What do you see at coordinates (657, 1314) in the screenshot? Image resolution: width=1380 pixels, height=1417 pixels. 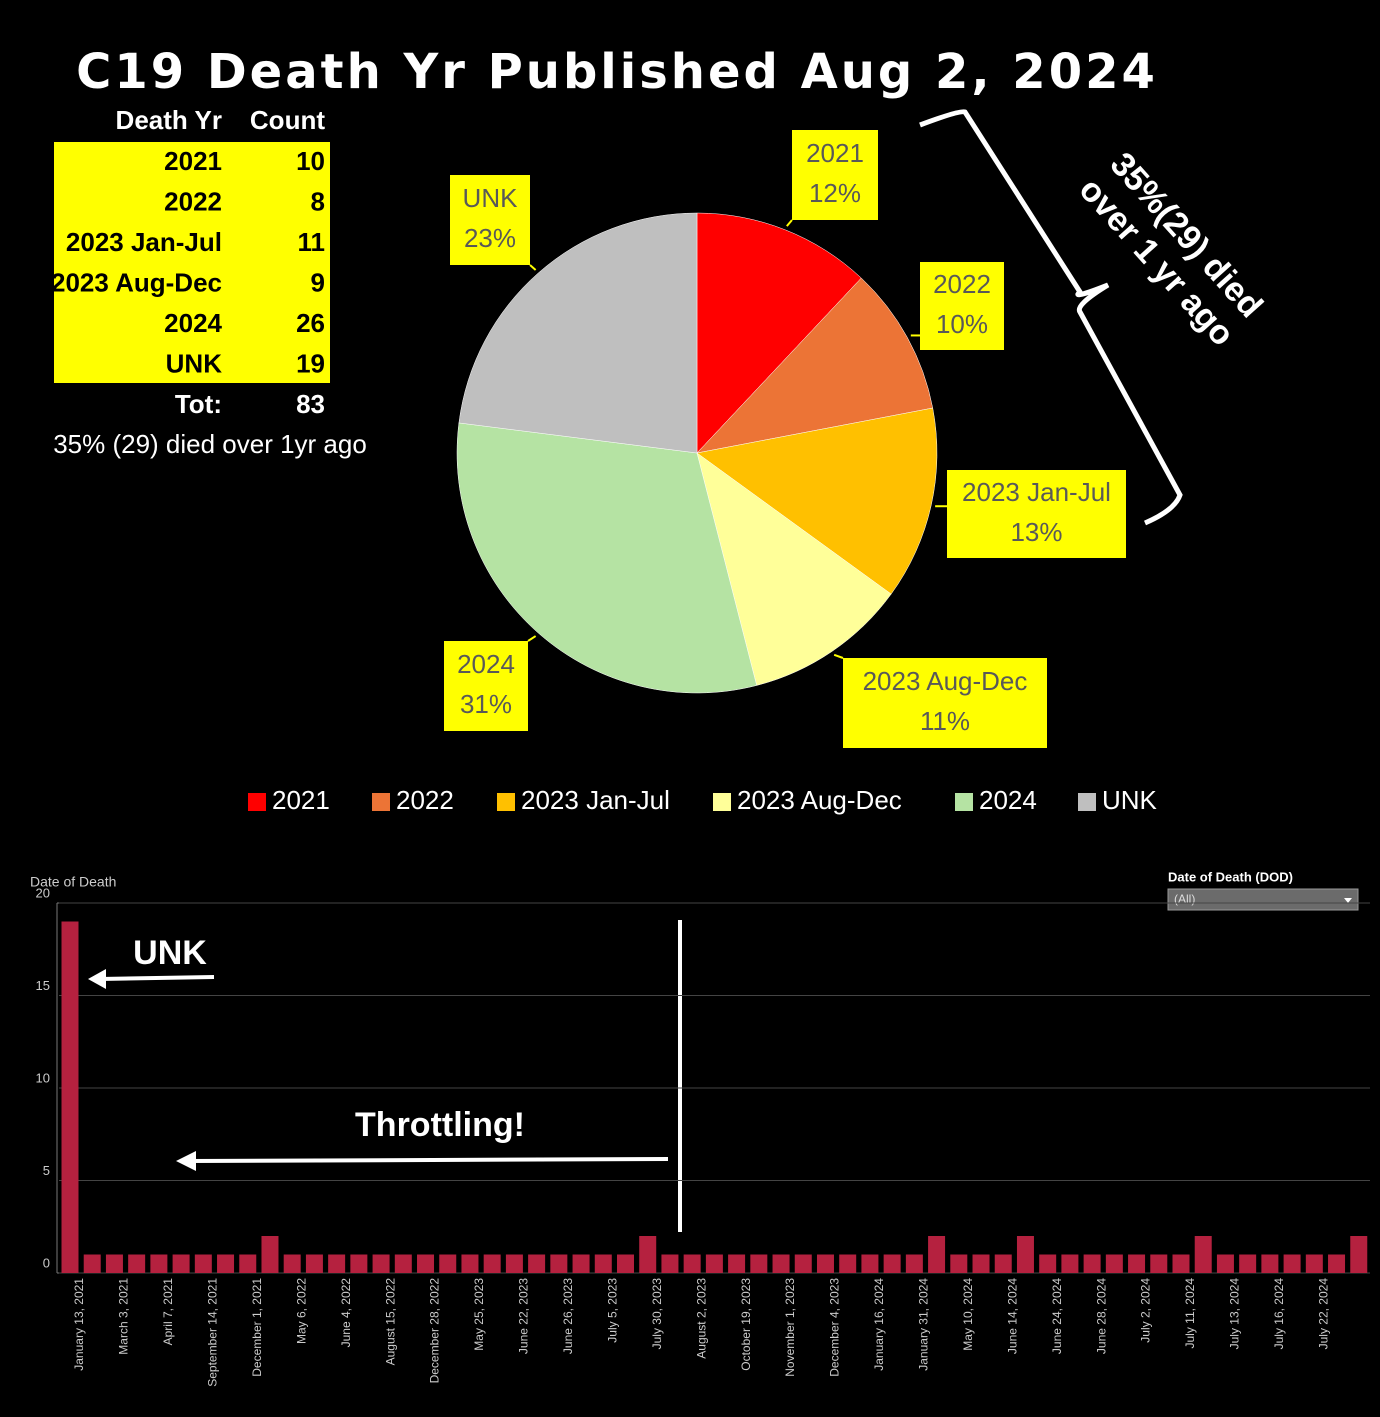 I see `x-tick-label: July 30, 2023` at bounding box center [657, 1314].